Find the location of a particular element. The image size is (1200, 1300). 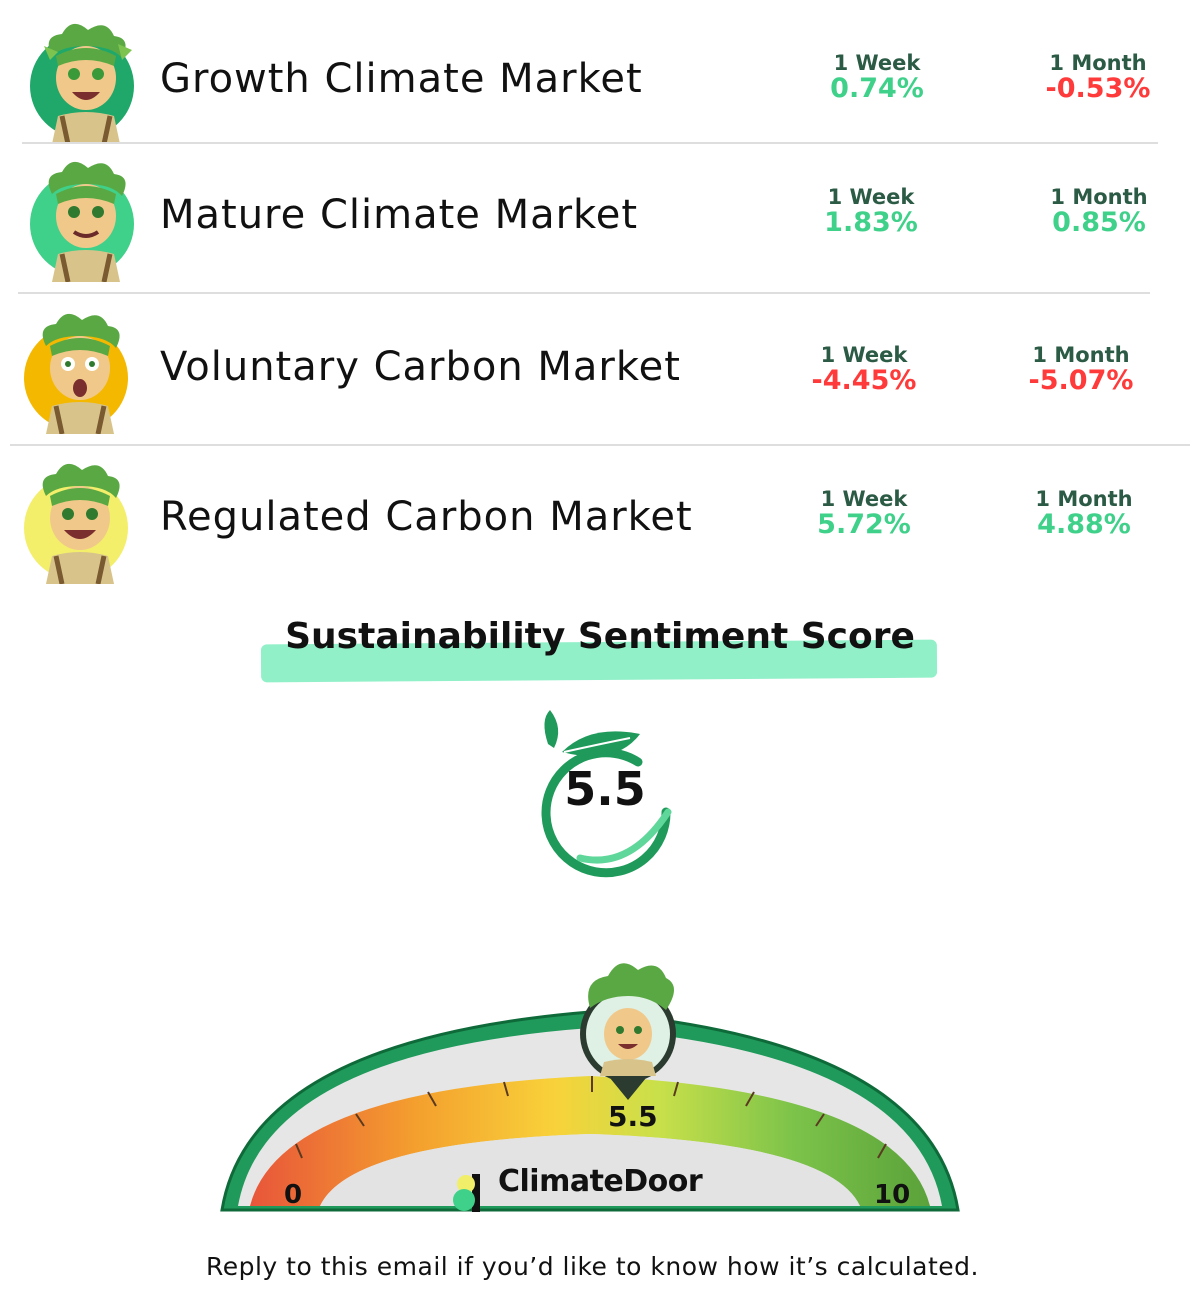

week-stat: 1 Week -4.45% is located at coordinates (864, 370).